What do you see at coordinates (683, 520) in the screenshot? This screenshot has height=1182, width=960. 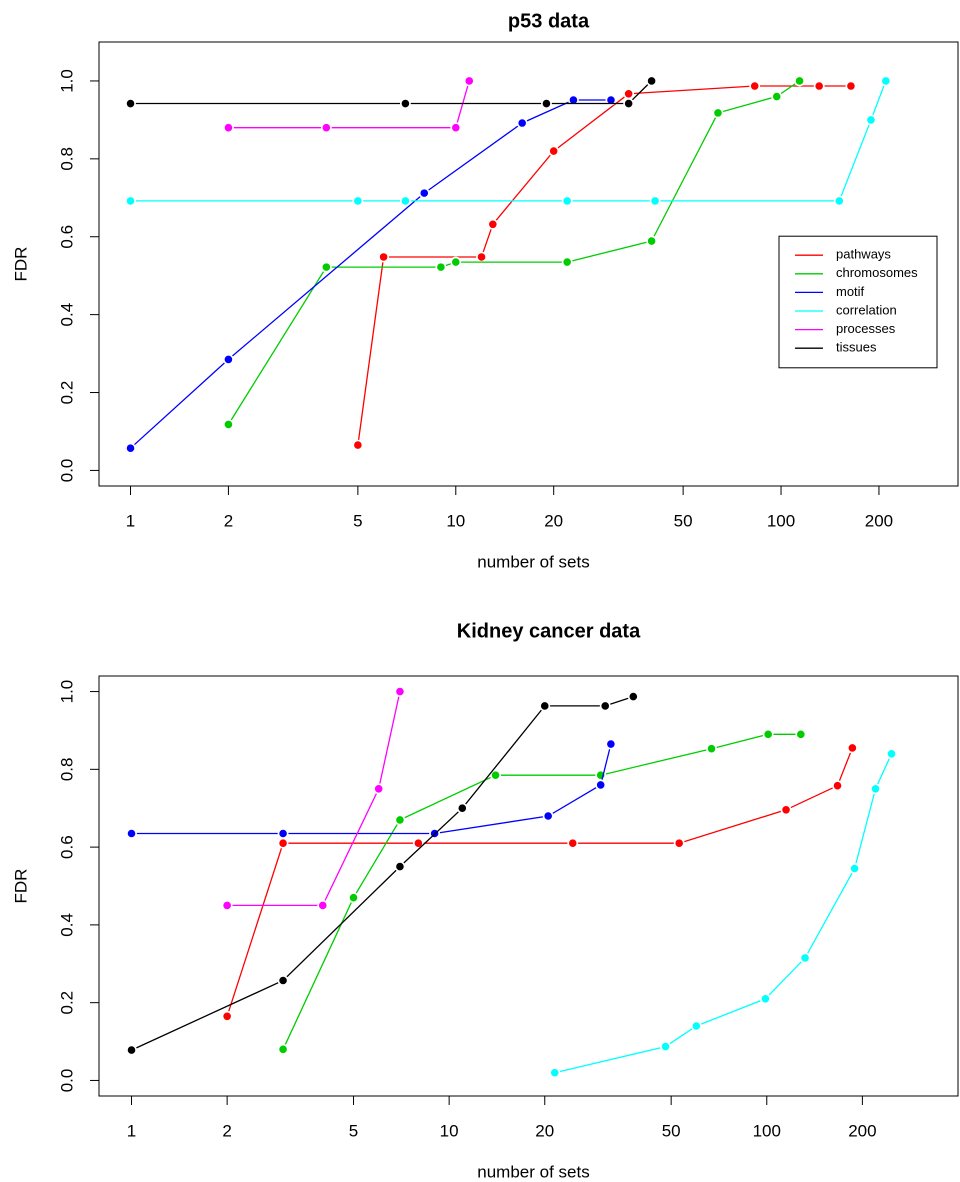 I see `x-tick-label: 50` at bounding box center [683, 520].